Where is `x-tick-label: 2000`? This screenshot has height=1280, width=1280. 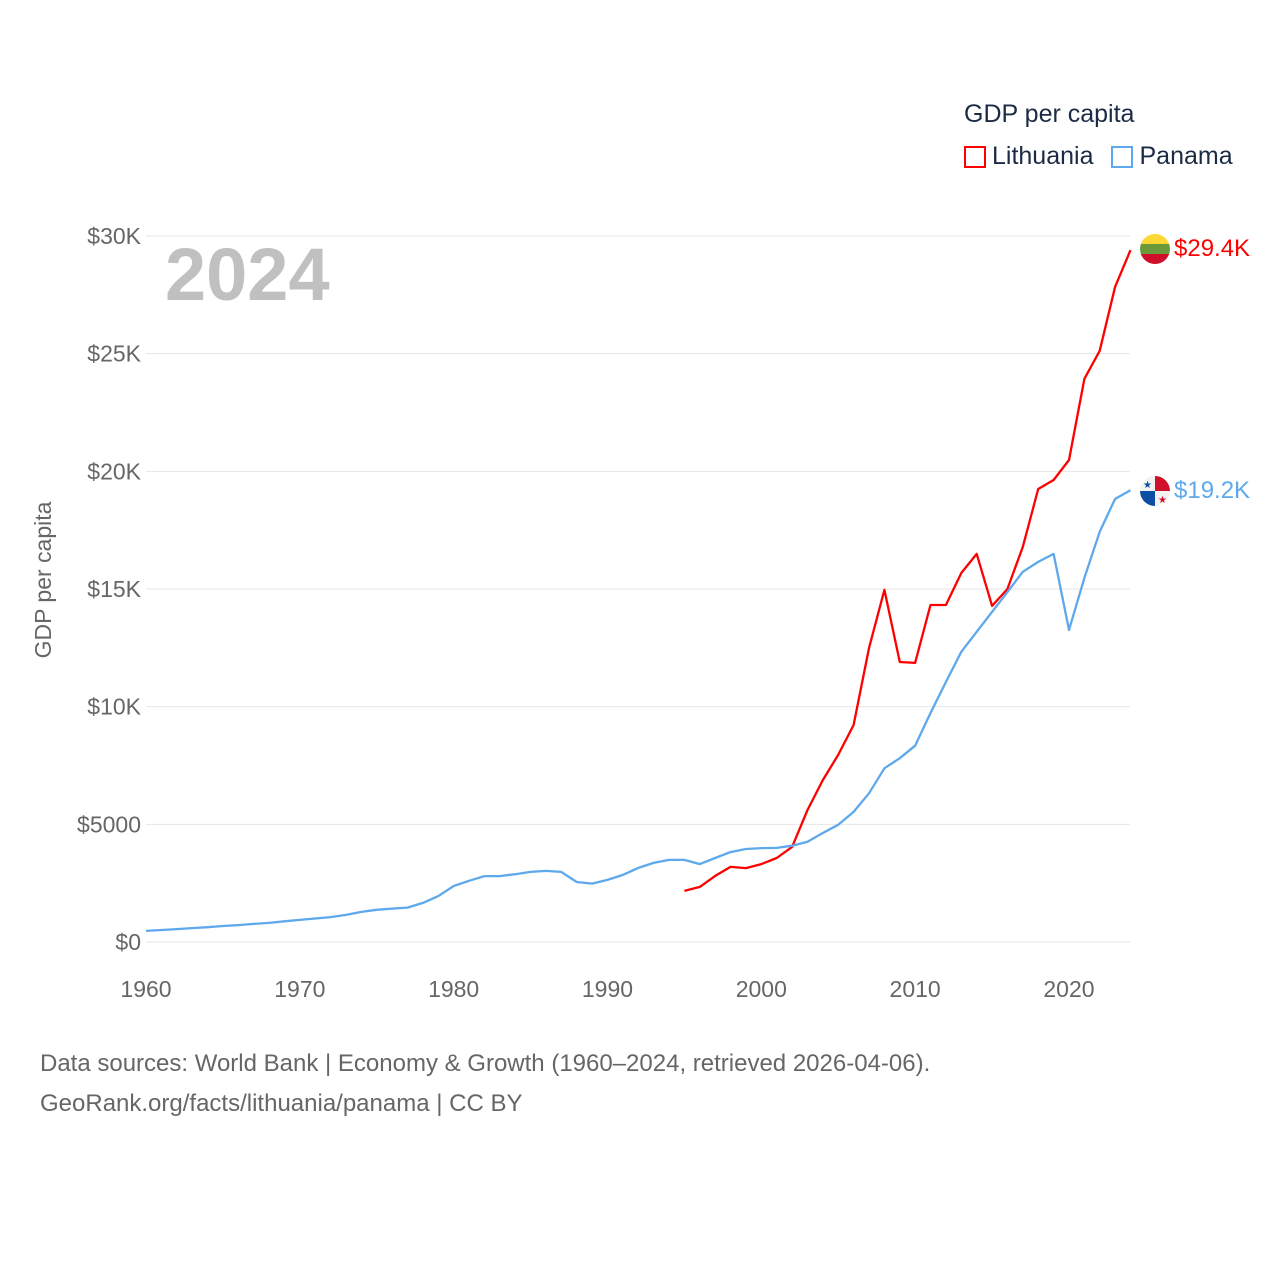 x-tick-label: 2000 is located at coordinates (761, 989).